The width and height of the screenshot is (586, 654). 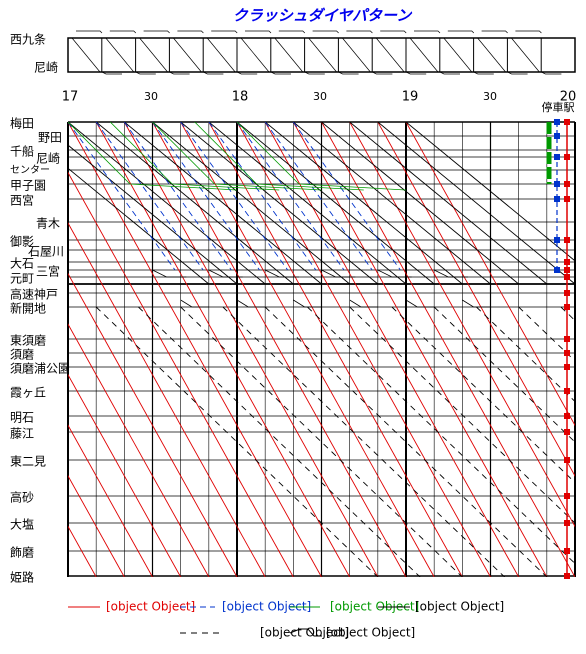 I want to click on station-label: 新開地, so click(x=28, y=308).